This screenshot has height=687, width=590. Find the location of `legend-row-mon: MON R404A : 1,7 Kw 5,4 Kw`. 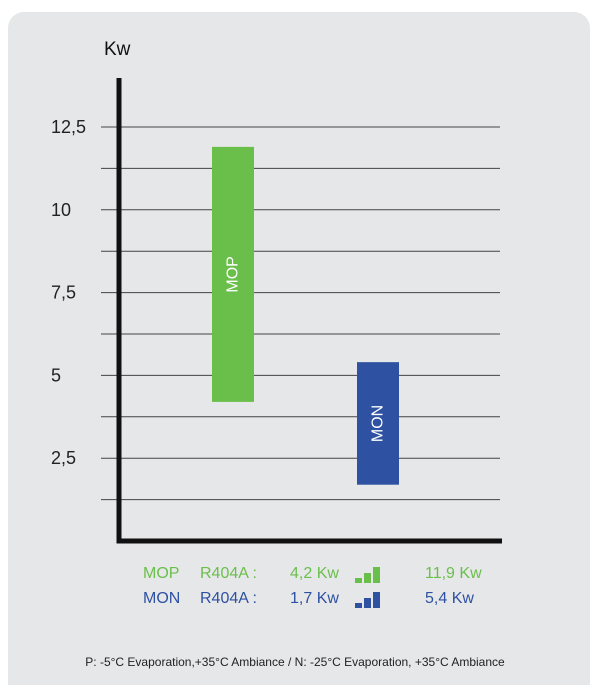

legend-row-mon: MON R404A : 1,7 Kw 5,4 Kw is located at coordinates (295, 601).